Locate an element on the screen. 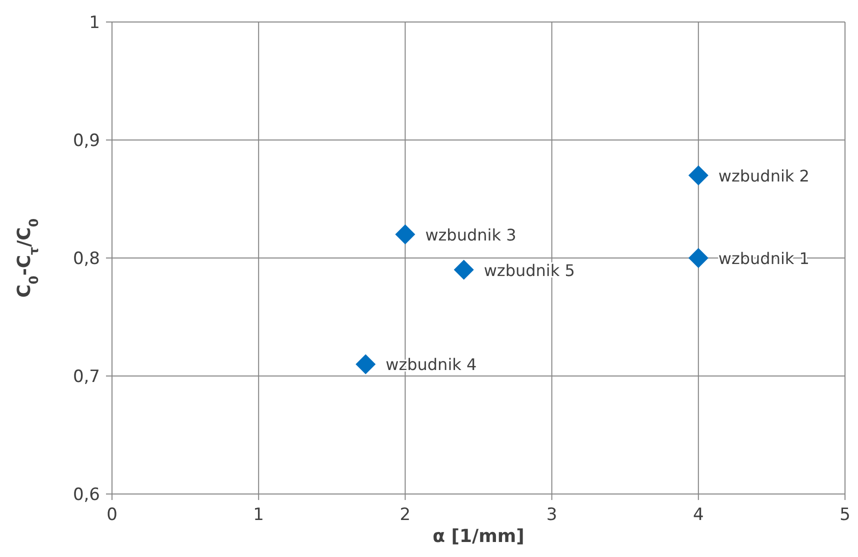 The height and width of the screenshot is (557, 858). x-tick-label: 5 is located at coordinates (845, 515).